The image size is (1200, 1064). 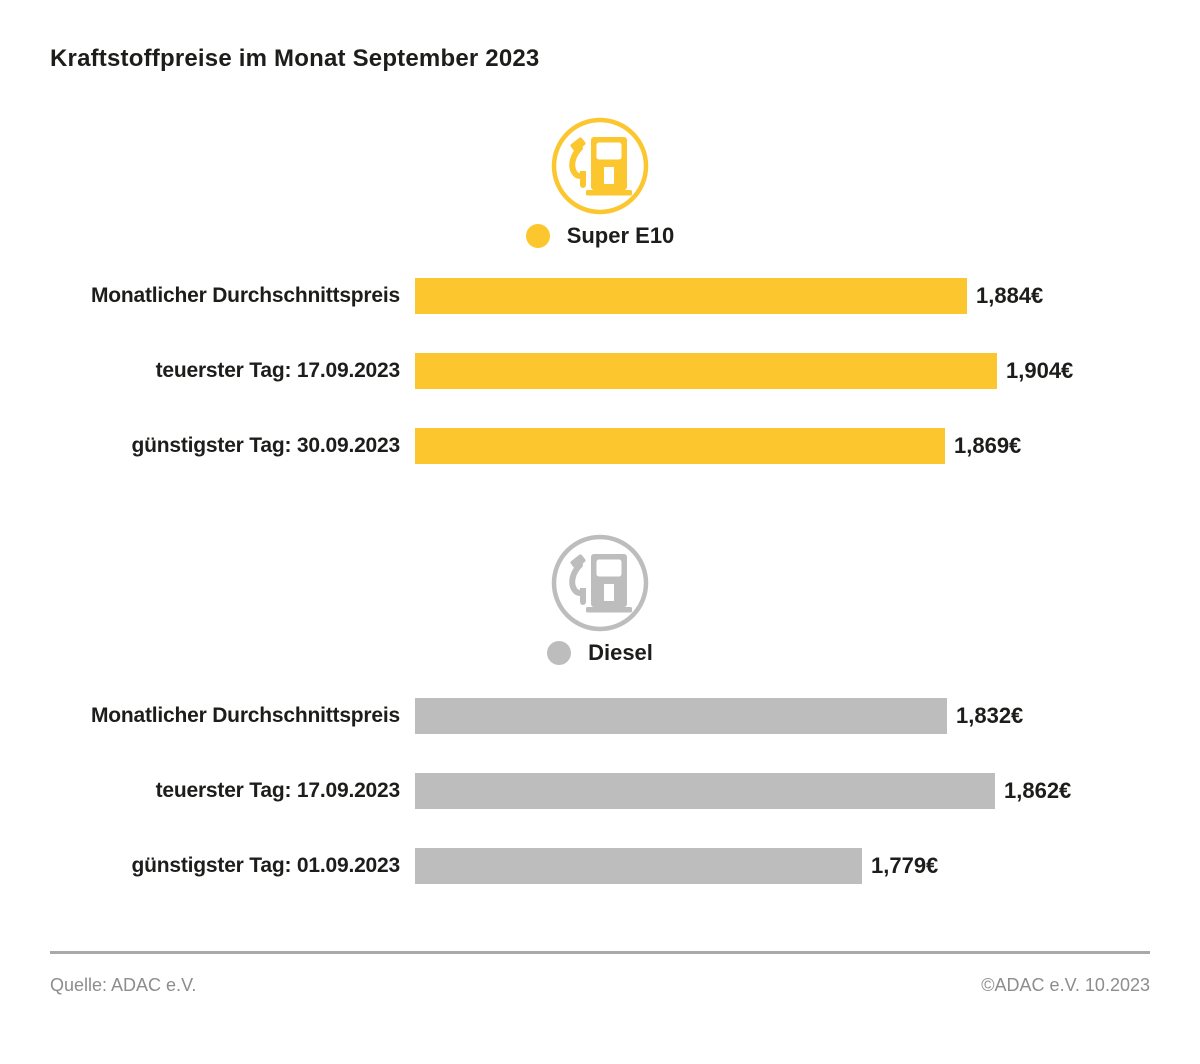 I want to click on bar-value: 1,884€, so click(x=1010, y=295).